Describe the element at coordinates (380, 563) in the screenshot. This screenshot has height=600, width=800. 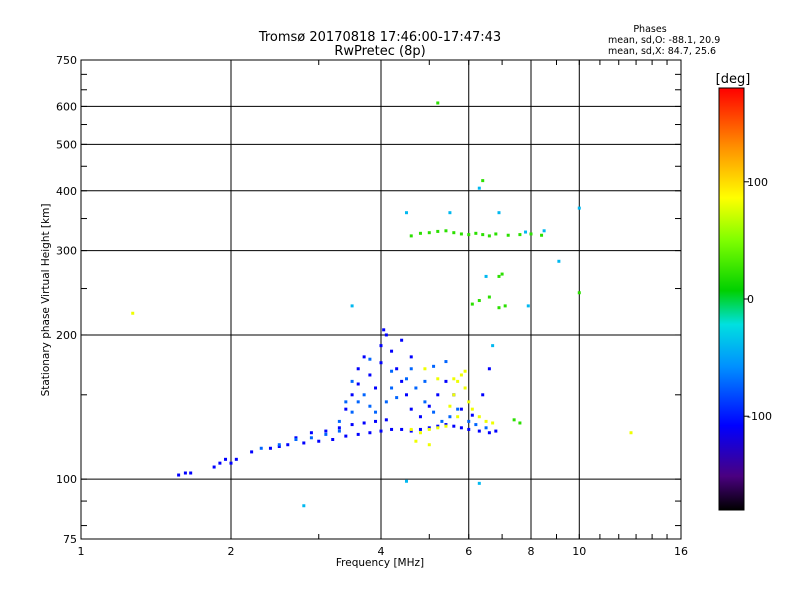
I see `x-axis-label: Frequency [MHz]` at that location.